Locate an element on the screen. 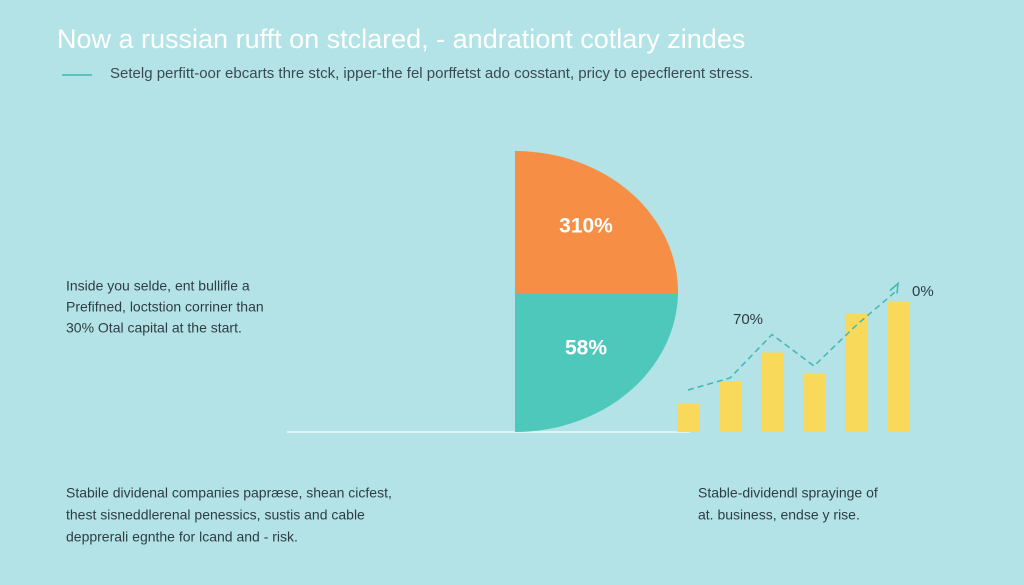 The width and height of the screenshot is (1024, 585). annotation: 70% is located at coordinates (748, 319).